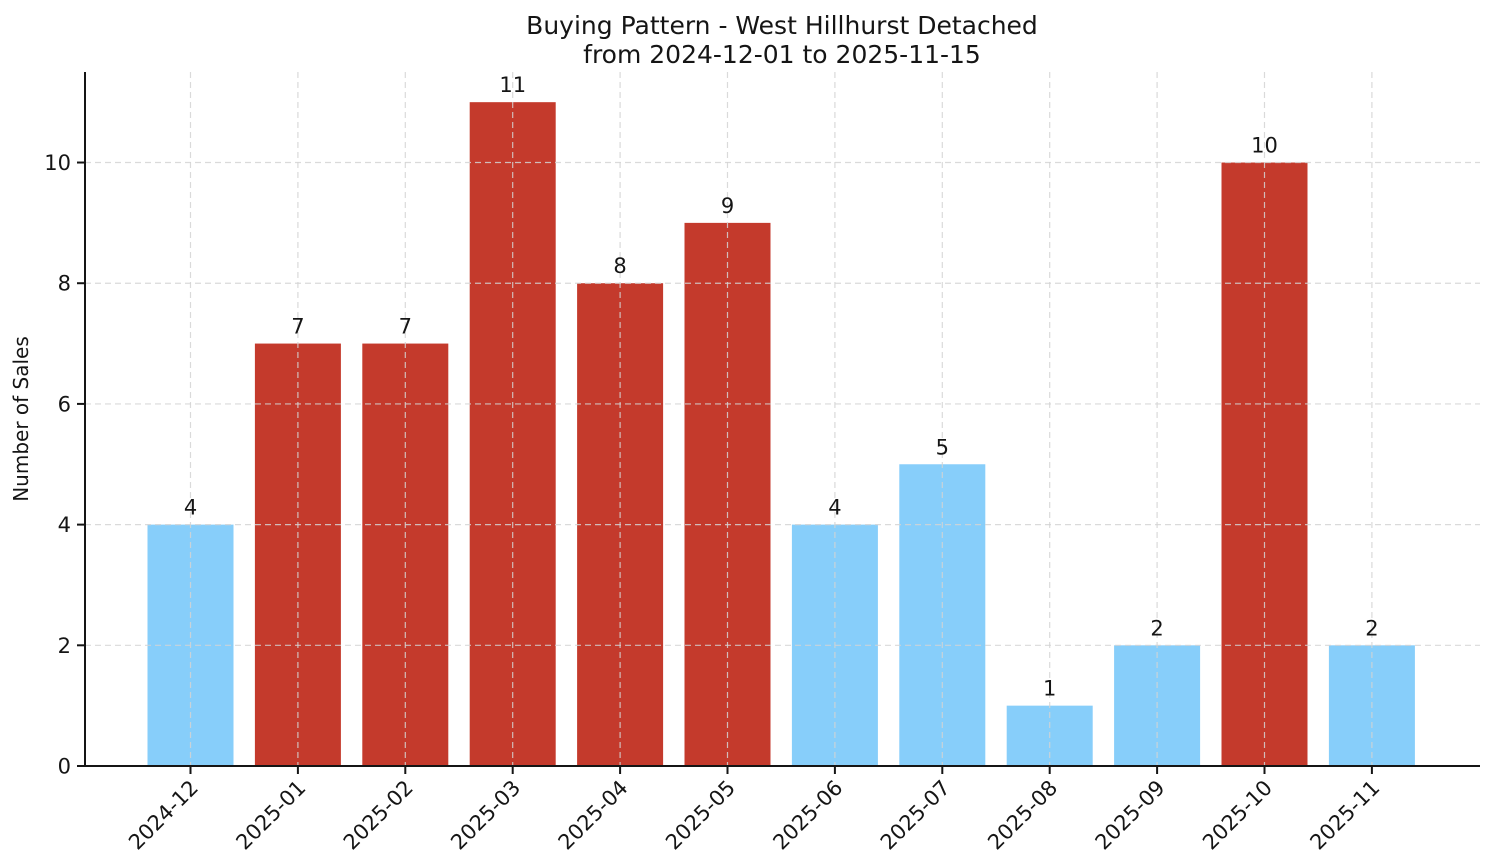 The width and height of the screenshot is (1494, 863). What do you see at coordinates (1264, 146) in the screenshot?
I see `bar-value-label: 10` at bounding box center [1264, 146].